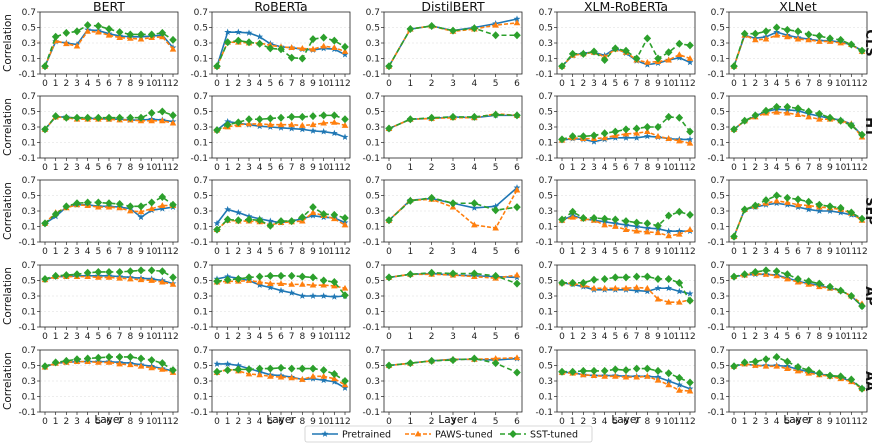 The height and width of the screenshot is (443, 872). What do you see at coordinates (270, 216) in the screenshot?
I see `panel-sep-roberta: -0.10.10.30.50.70 1 2 3 4 5 6 7 8 9 10 11 12` at bounding box center [270, 216].